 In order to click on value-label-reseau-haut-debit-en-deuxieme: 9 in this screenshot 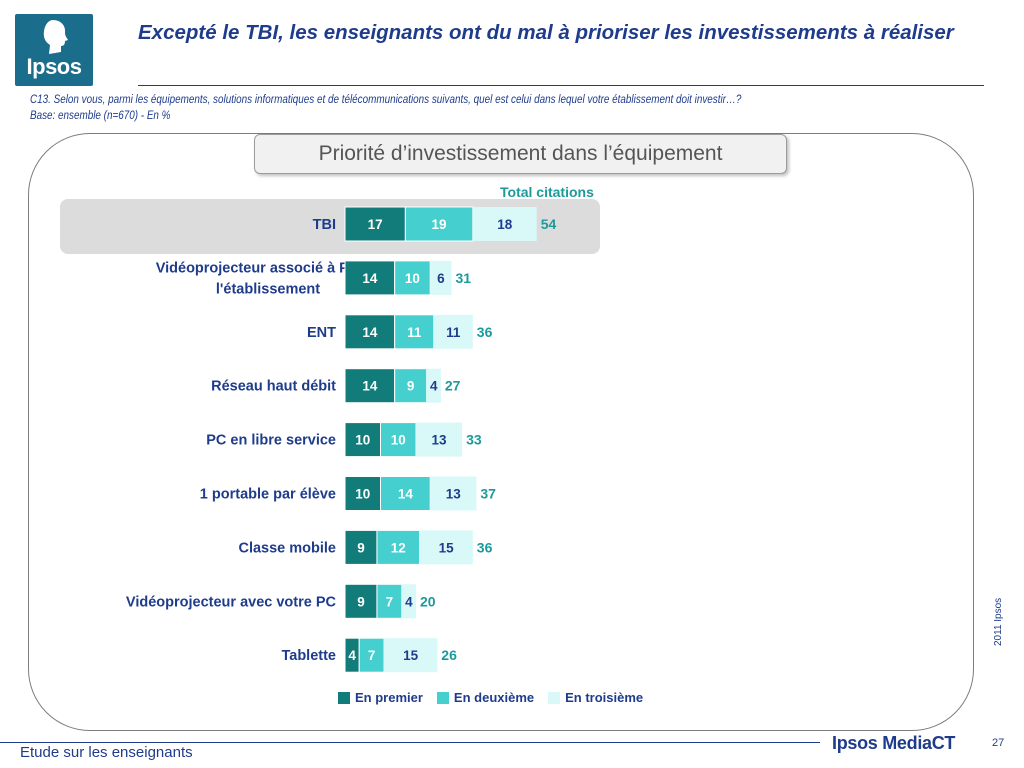, I will do `click(411, 386)`.